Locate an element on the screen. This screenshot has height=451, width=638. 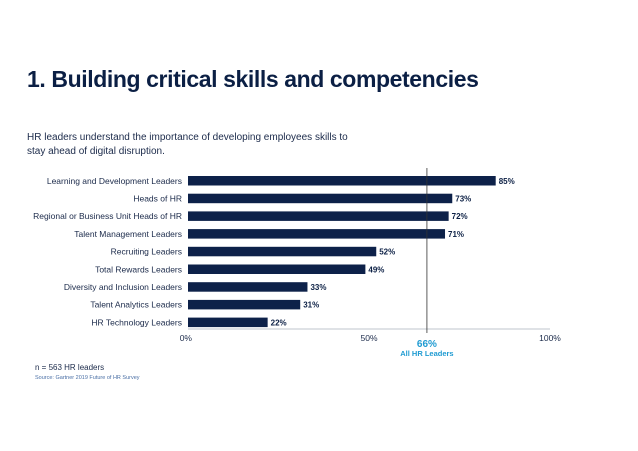
reference-value-label: 66% is located at coordinates (427, 344).